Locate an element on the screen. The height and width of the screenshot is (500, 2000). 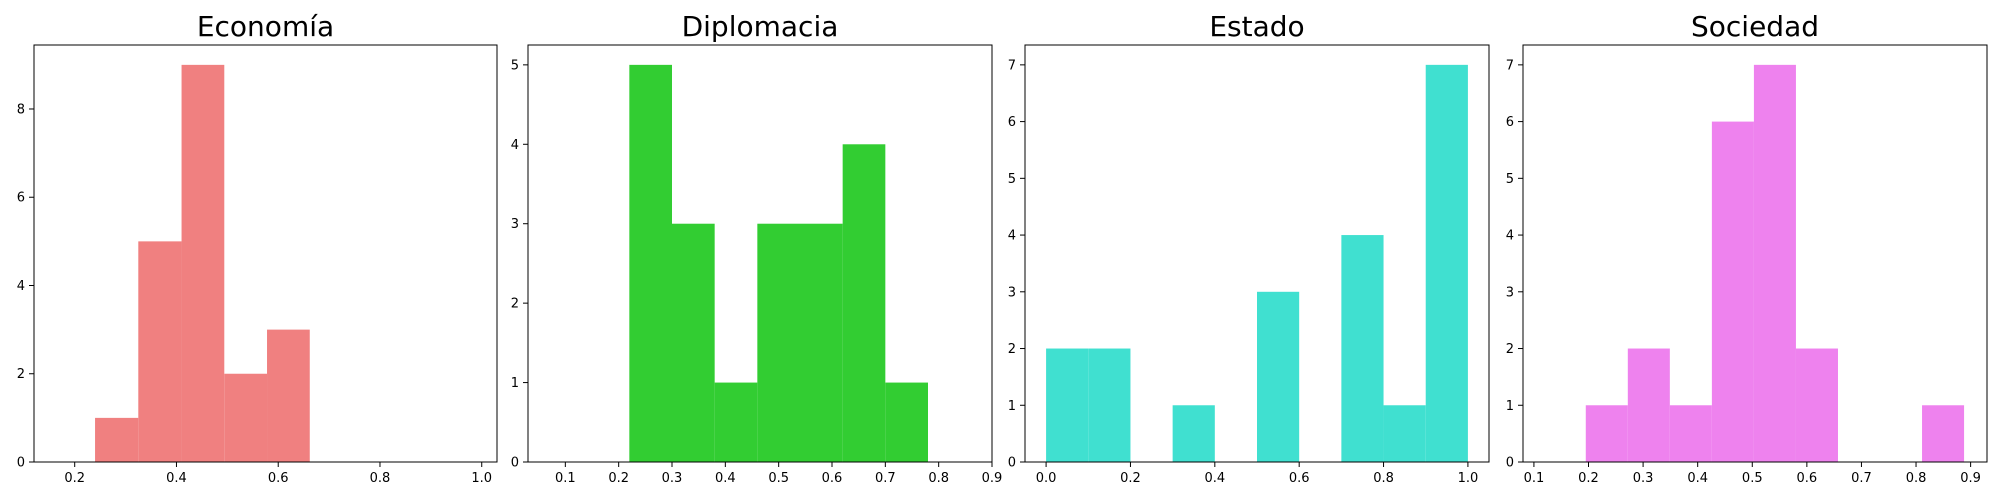
panel-title: Sociedad is located at coordinates (1755, 26).